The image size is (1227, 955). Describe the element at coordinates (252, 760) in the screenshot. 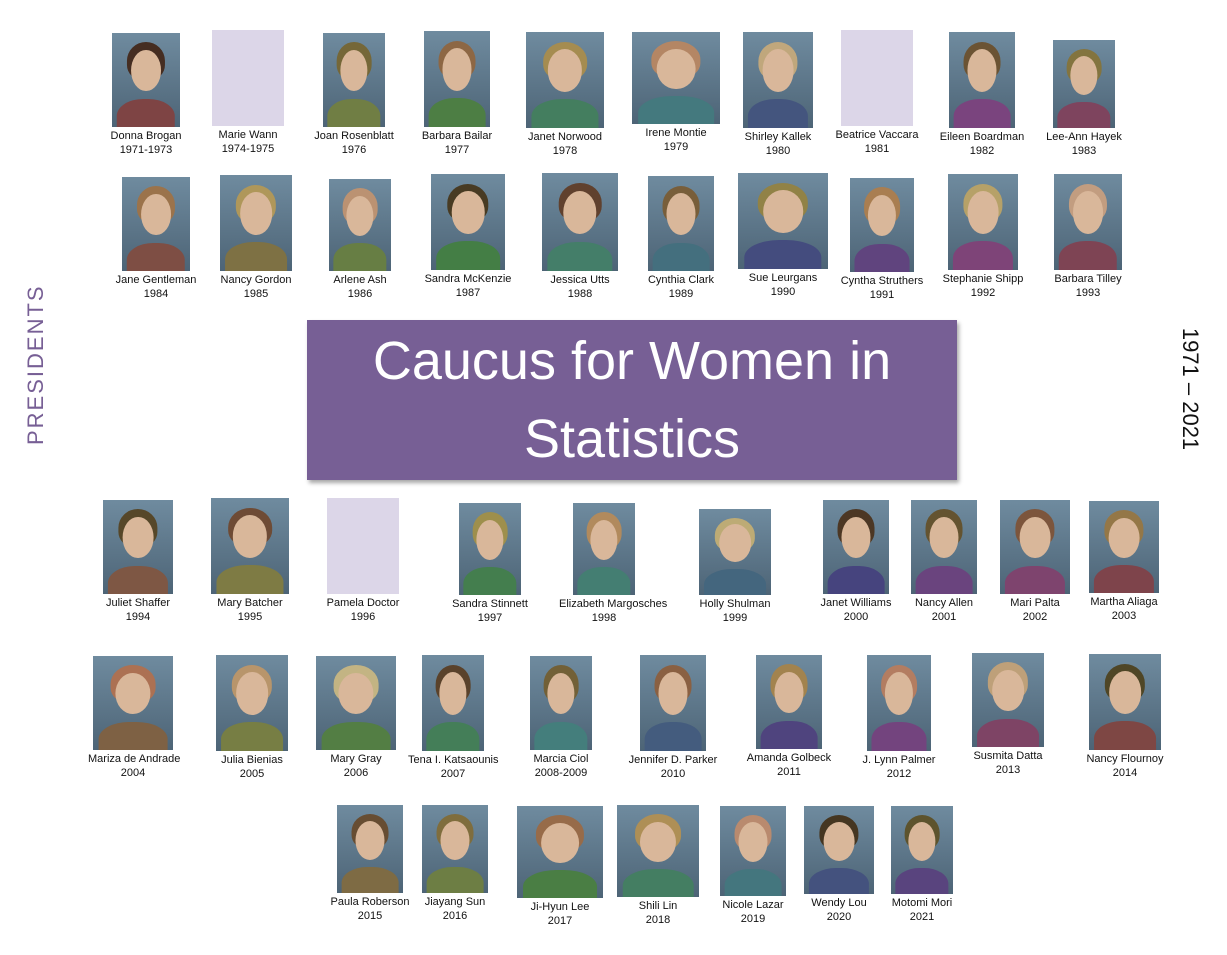

I see `president-name: Julia Bienias` at that location.